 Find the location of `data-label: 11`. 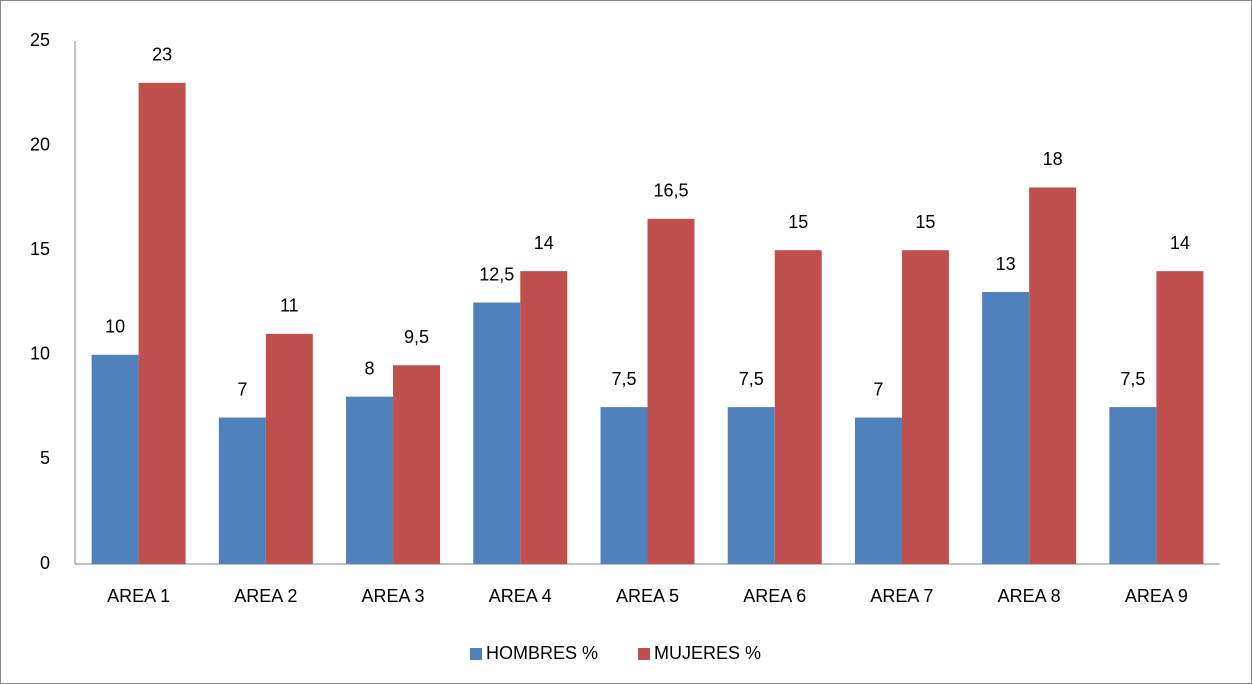

data-label: 11 is located at coordinates (289, 306).